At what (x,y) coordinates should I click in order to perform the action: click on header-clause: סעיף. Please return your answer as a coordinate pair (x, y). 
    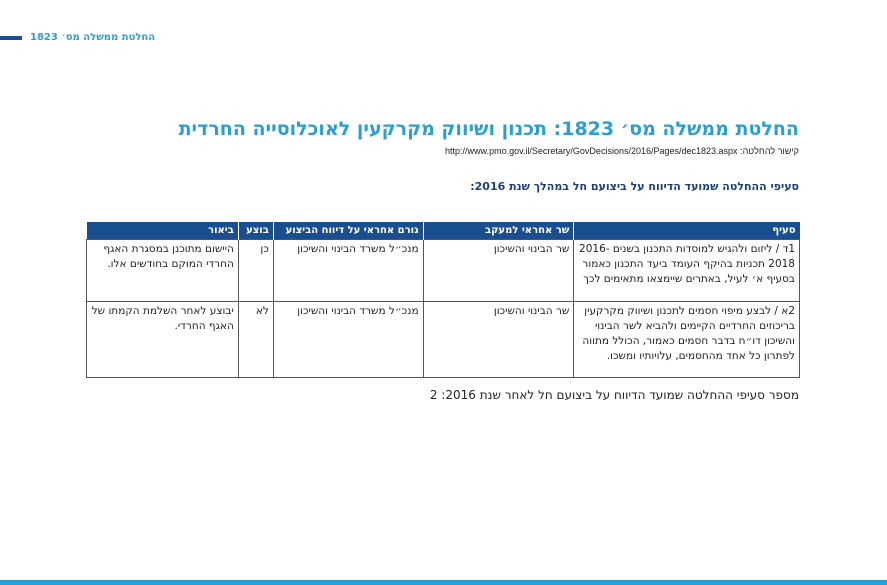
    Looking at the image, I should click on (686, 231).